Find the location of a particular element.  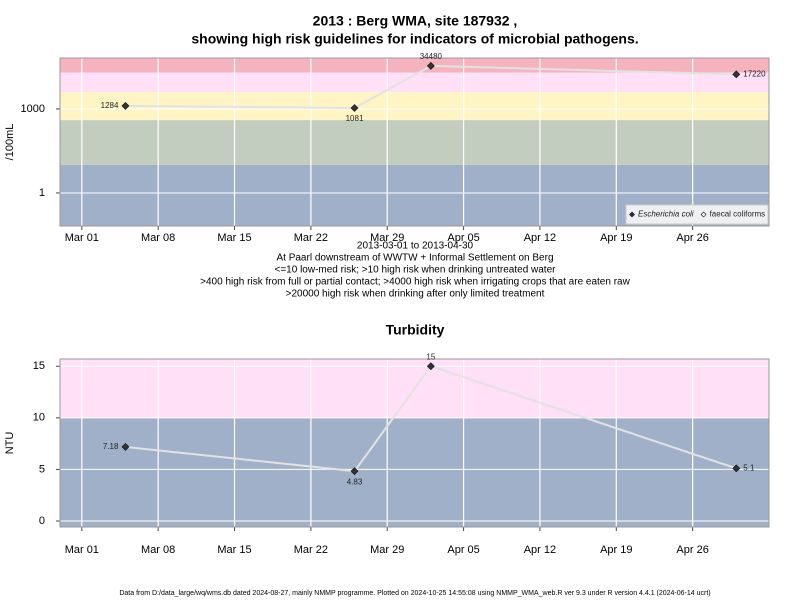

data-label: 5.1 is located at coordinates (749, 467).